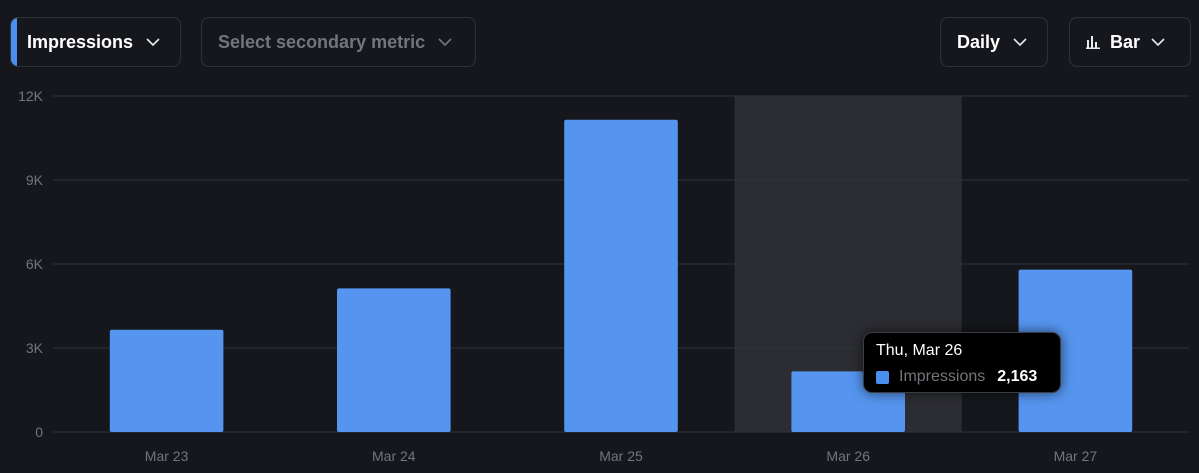 This screenshot has height=473, width=1199. I want to click on secondary-metric-dropdown: Select secondary metric, so click(338, 42).